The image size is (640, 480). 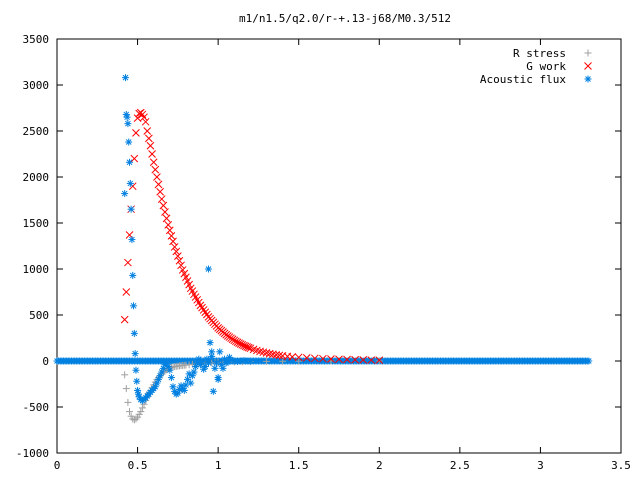 I want to click on y-tick-label: 3000, so click(x=36, y=85).